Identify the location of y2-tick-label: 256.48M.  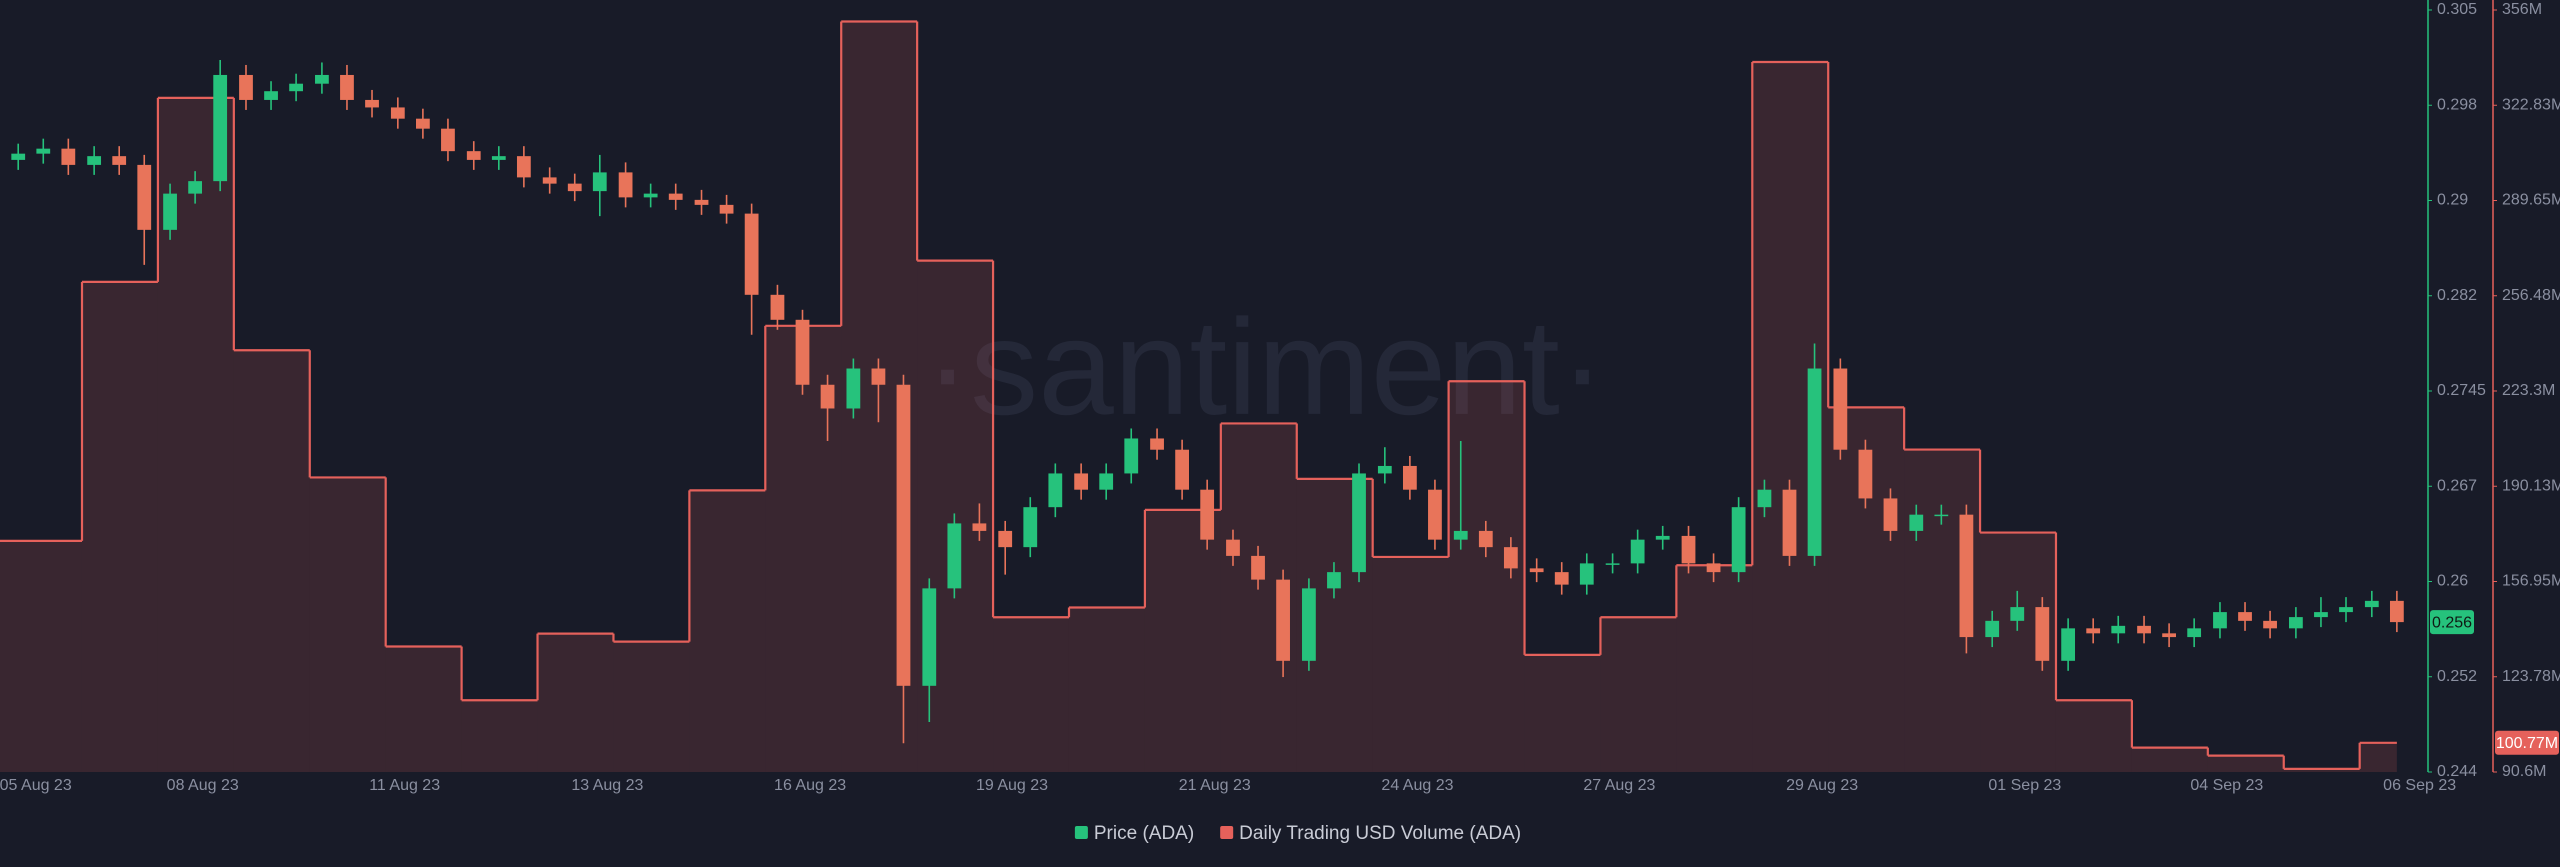
(2531, 295).